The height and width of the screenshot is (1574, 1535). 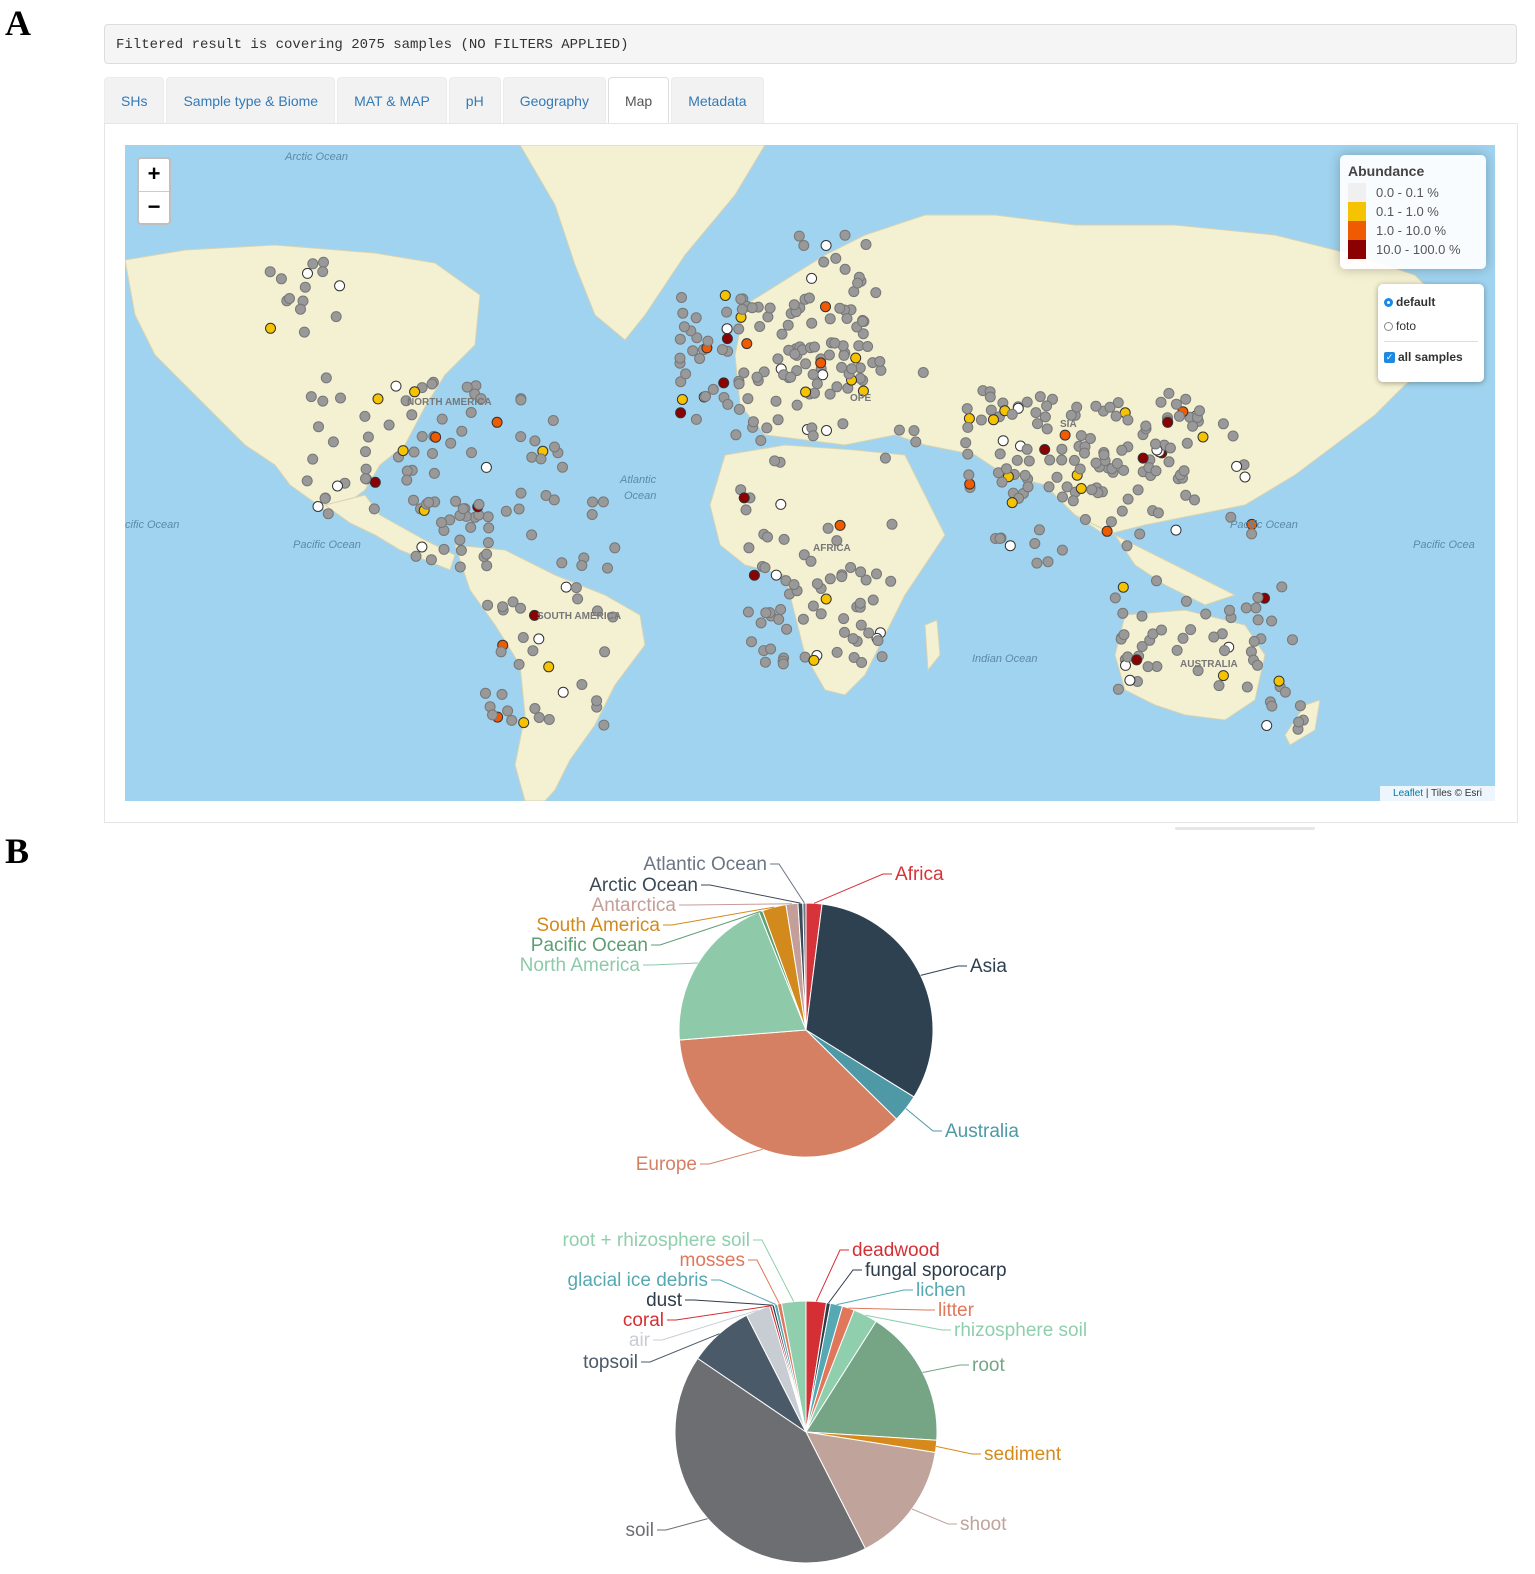 What do you see at coordinates (134, 100) in the screenshot?
I see `tab-shs: SHs` at bounding box center [134, 100].